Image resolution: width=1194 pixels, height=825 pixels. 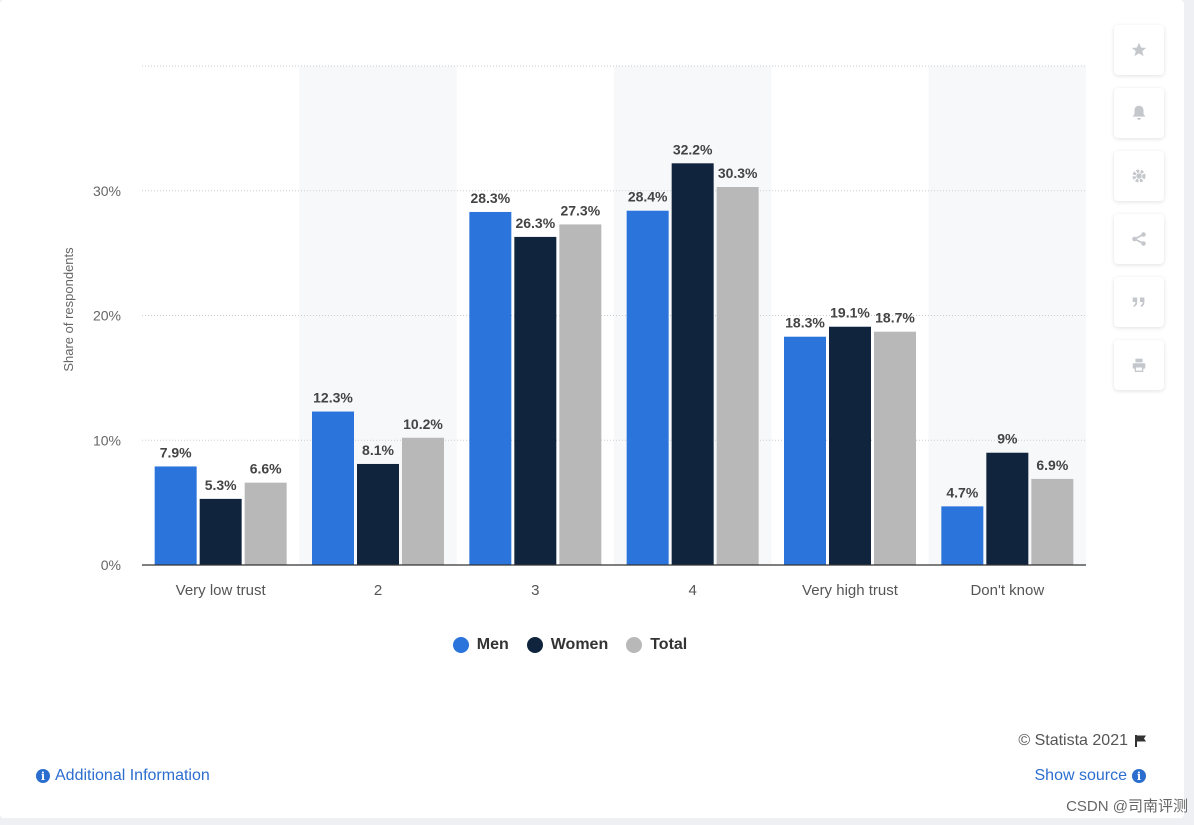 I want to click on watermark: CSDN @司南评测, so click(x=1127, y=806).